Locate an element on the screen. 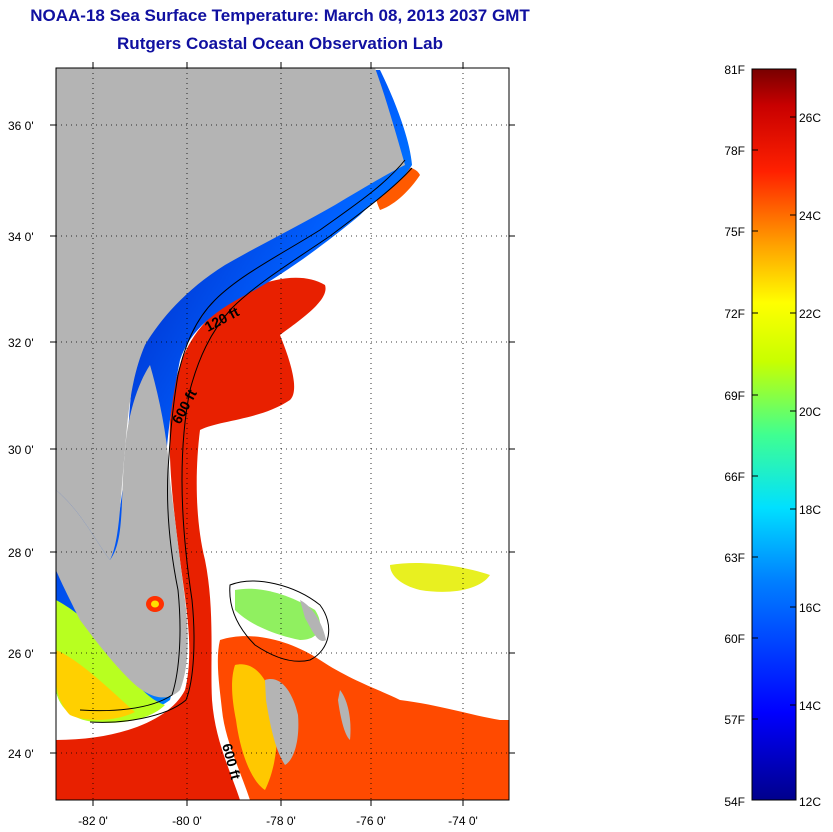 The width and height of the screenshot is (833, 832). colorbar-c-label: 22C is located at coordinates (810, 314).